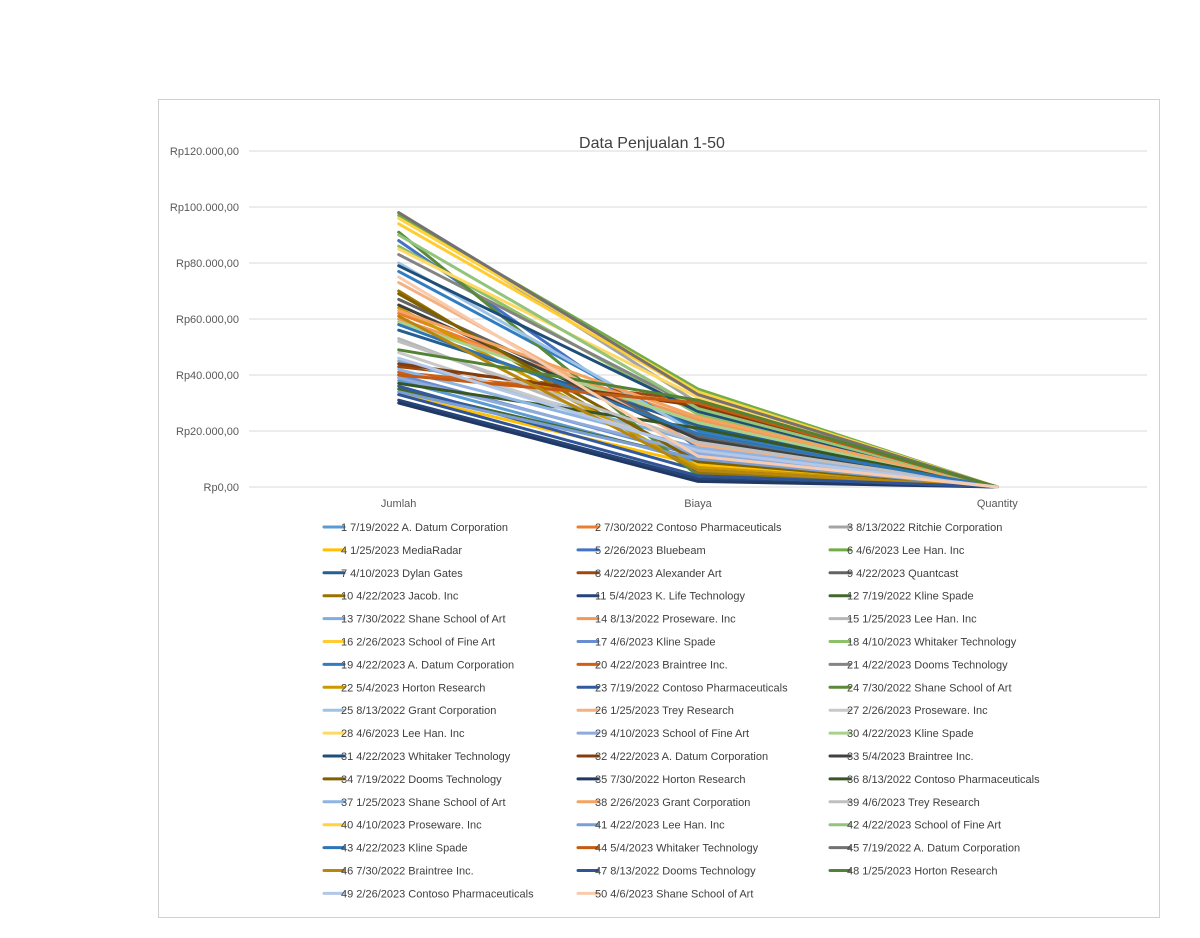 The height and width of the screenshot is (938, 1200). What do you see at coordinates (670, 780) in the screenshot?
I see `legend-label: 35 7/30/2022 Horton Research` at bounding box center [670, 780].